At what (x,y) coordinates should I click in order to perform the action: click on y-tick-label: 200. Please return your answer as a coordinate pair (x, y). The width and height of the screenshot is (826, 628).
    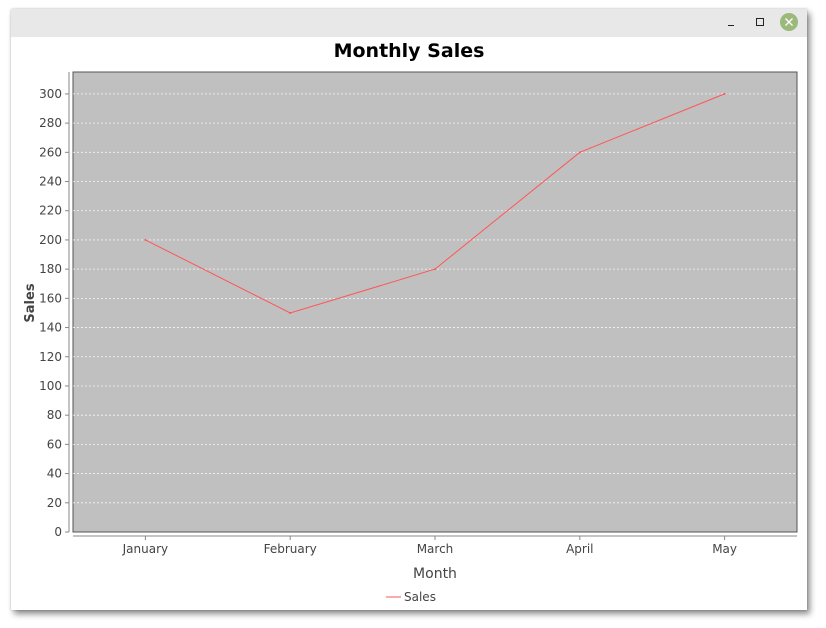
    Looking at the image, I should click on (50, 240).